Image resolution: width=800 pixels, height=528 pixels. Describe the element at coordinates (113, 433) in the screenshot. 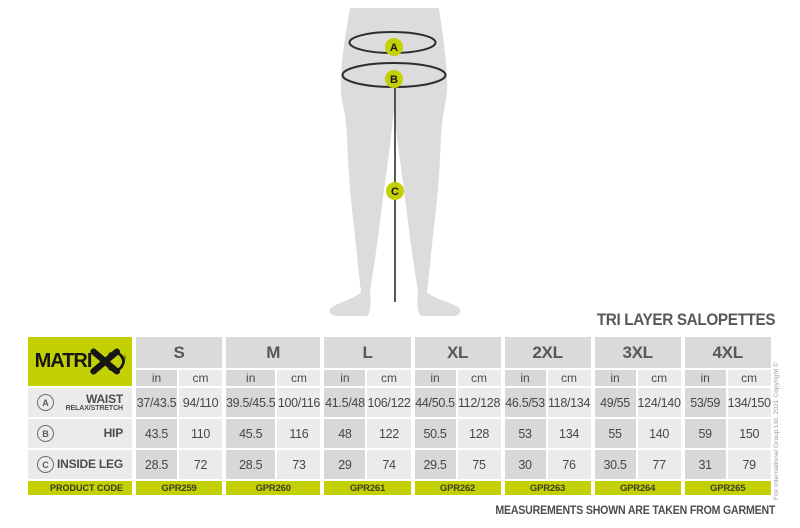

I see `row-label-text: HIP` at that location.